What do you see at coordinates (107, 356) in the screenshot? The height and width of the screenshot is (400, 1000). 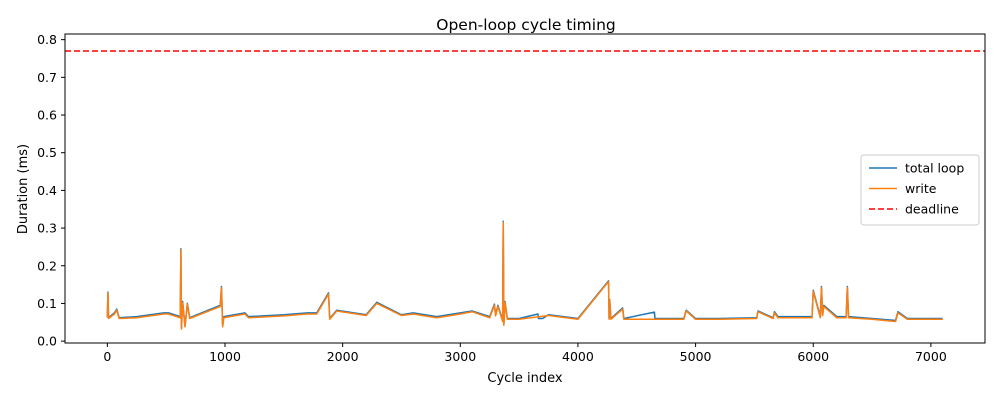 I see `x-tick-label: 0` at bounding box center [107, 356].